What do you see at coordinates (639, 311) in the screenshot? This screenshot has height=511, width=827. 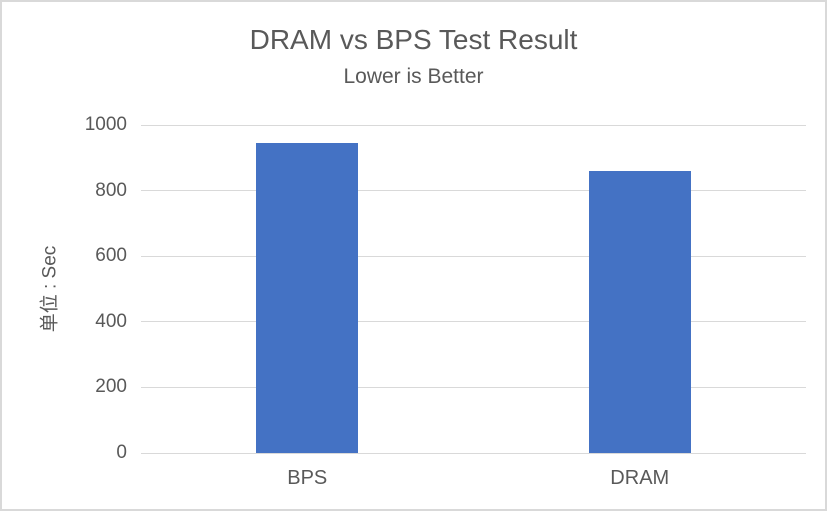 I see `bar-dram` at bounding box center [639, 311].